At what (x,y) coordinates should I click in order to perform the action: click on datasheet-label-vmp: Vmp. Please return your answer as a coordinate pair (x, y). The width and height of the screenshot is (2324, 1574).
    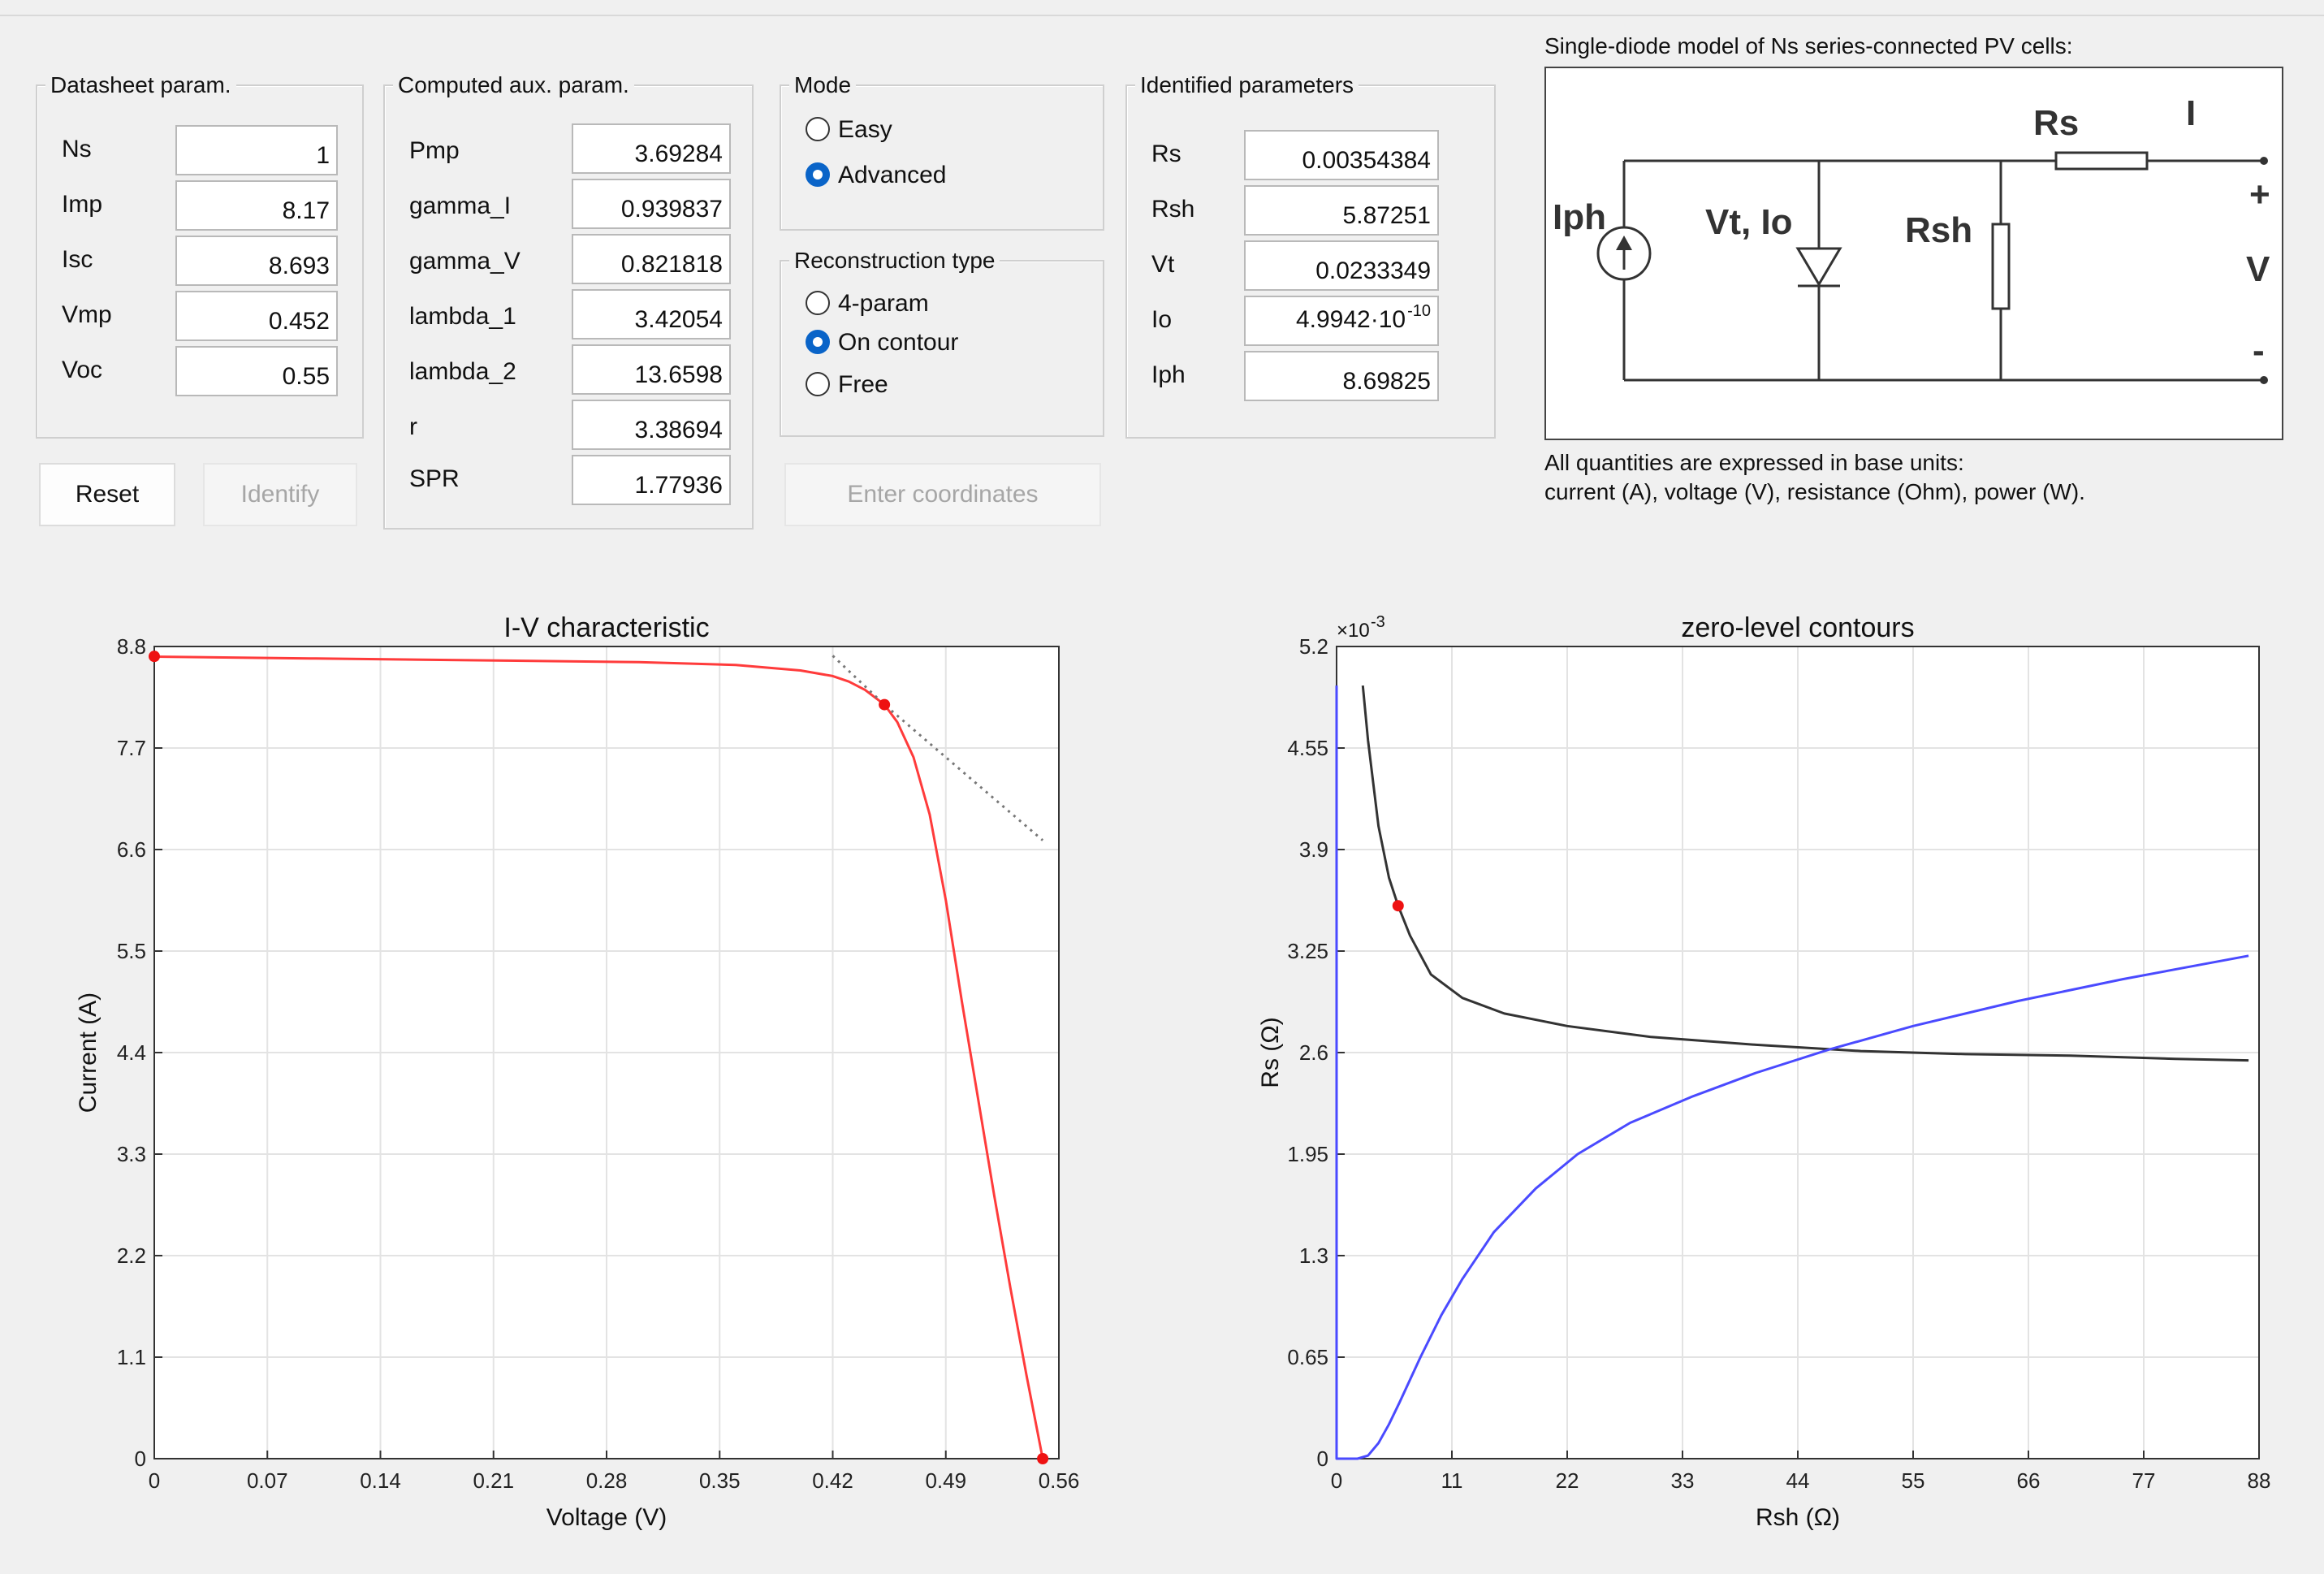
    Looking at the image, I should click on (87, 314).